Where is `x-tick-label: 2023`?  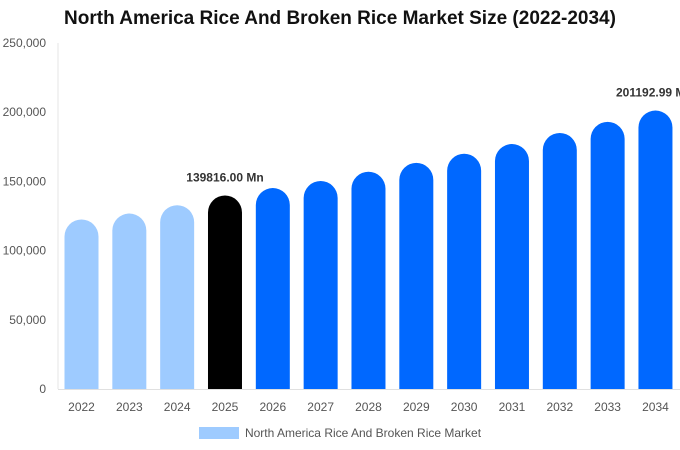 x-tick-label: 2023 is located at coordinates (129, 407).